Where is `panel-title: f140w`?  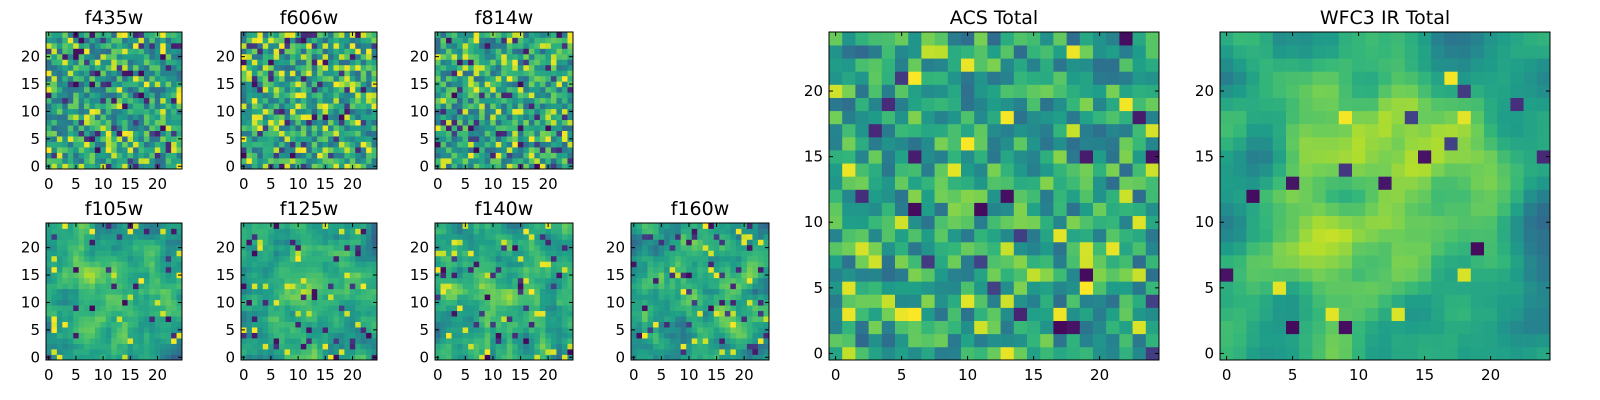 panel-title: f140w is located at coordinates (504, 209).